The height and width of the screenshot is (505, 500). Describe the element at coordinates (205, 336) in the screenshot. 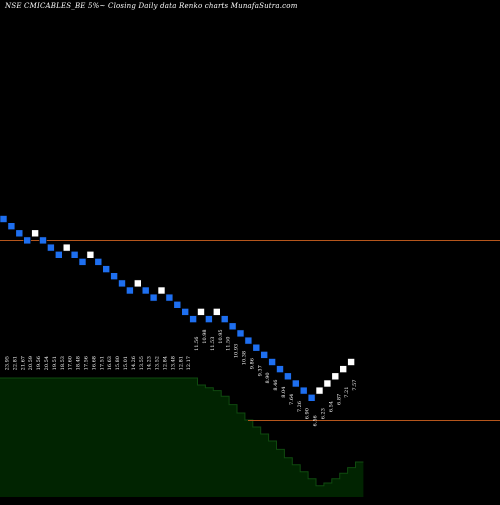

I see `price-label: 10.98` at that location.